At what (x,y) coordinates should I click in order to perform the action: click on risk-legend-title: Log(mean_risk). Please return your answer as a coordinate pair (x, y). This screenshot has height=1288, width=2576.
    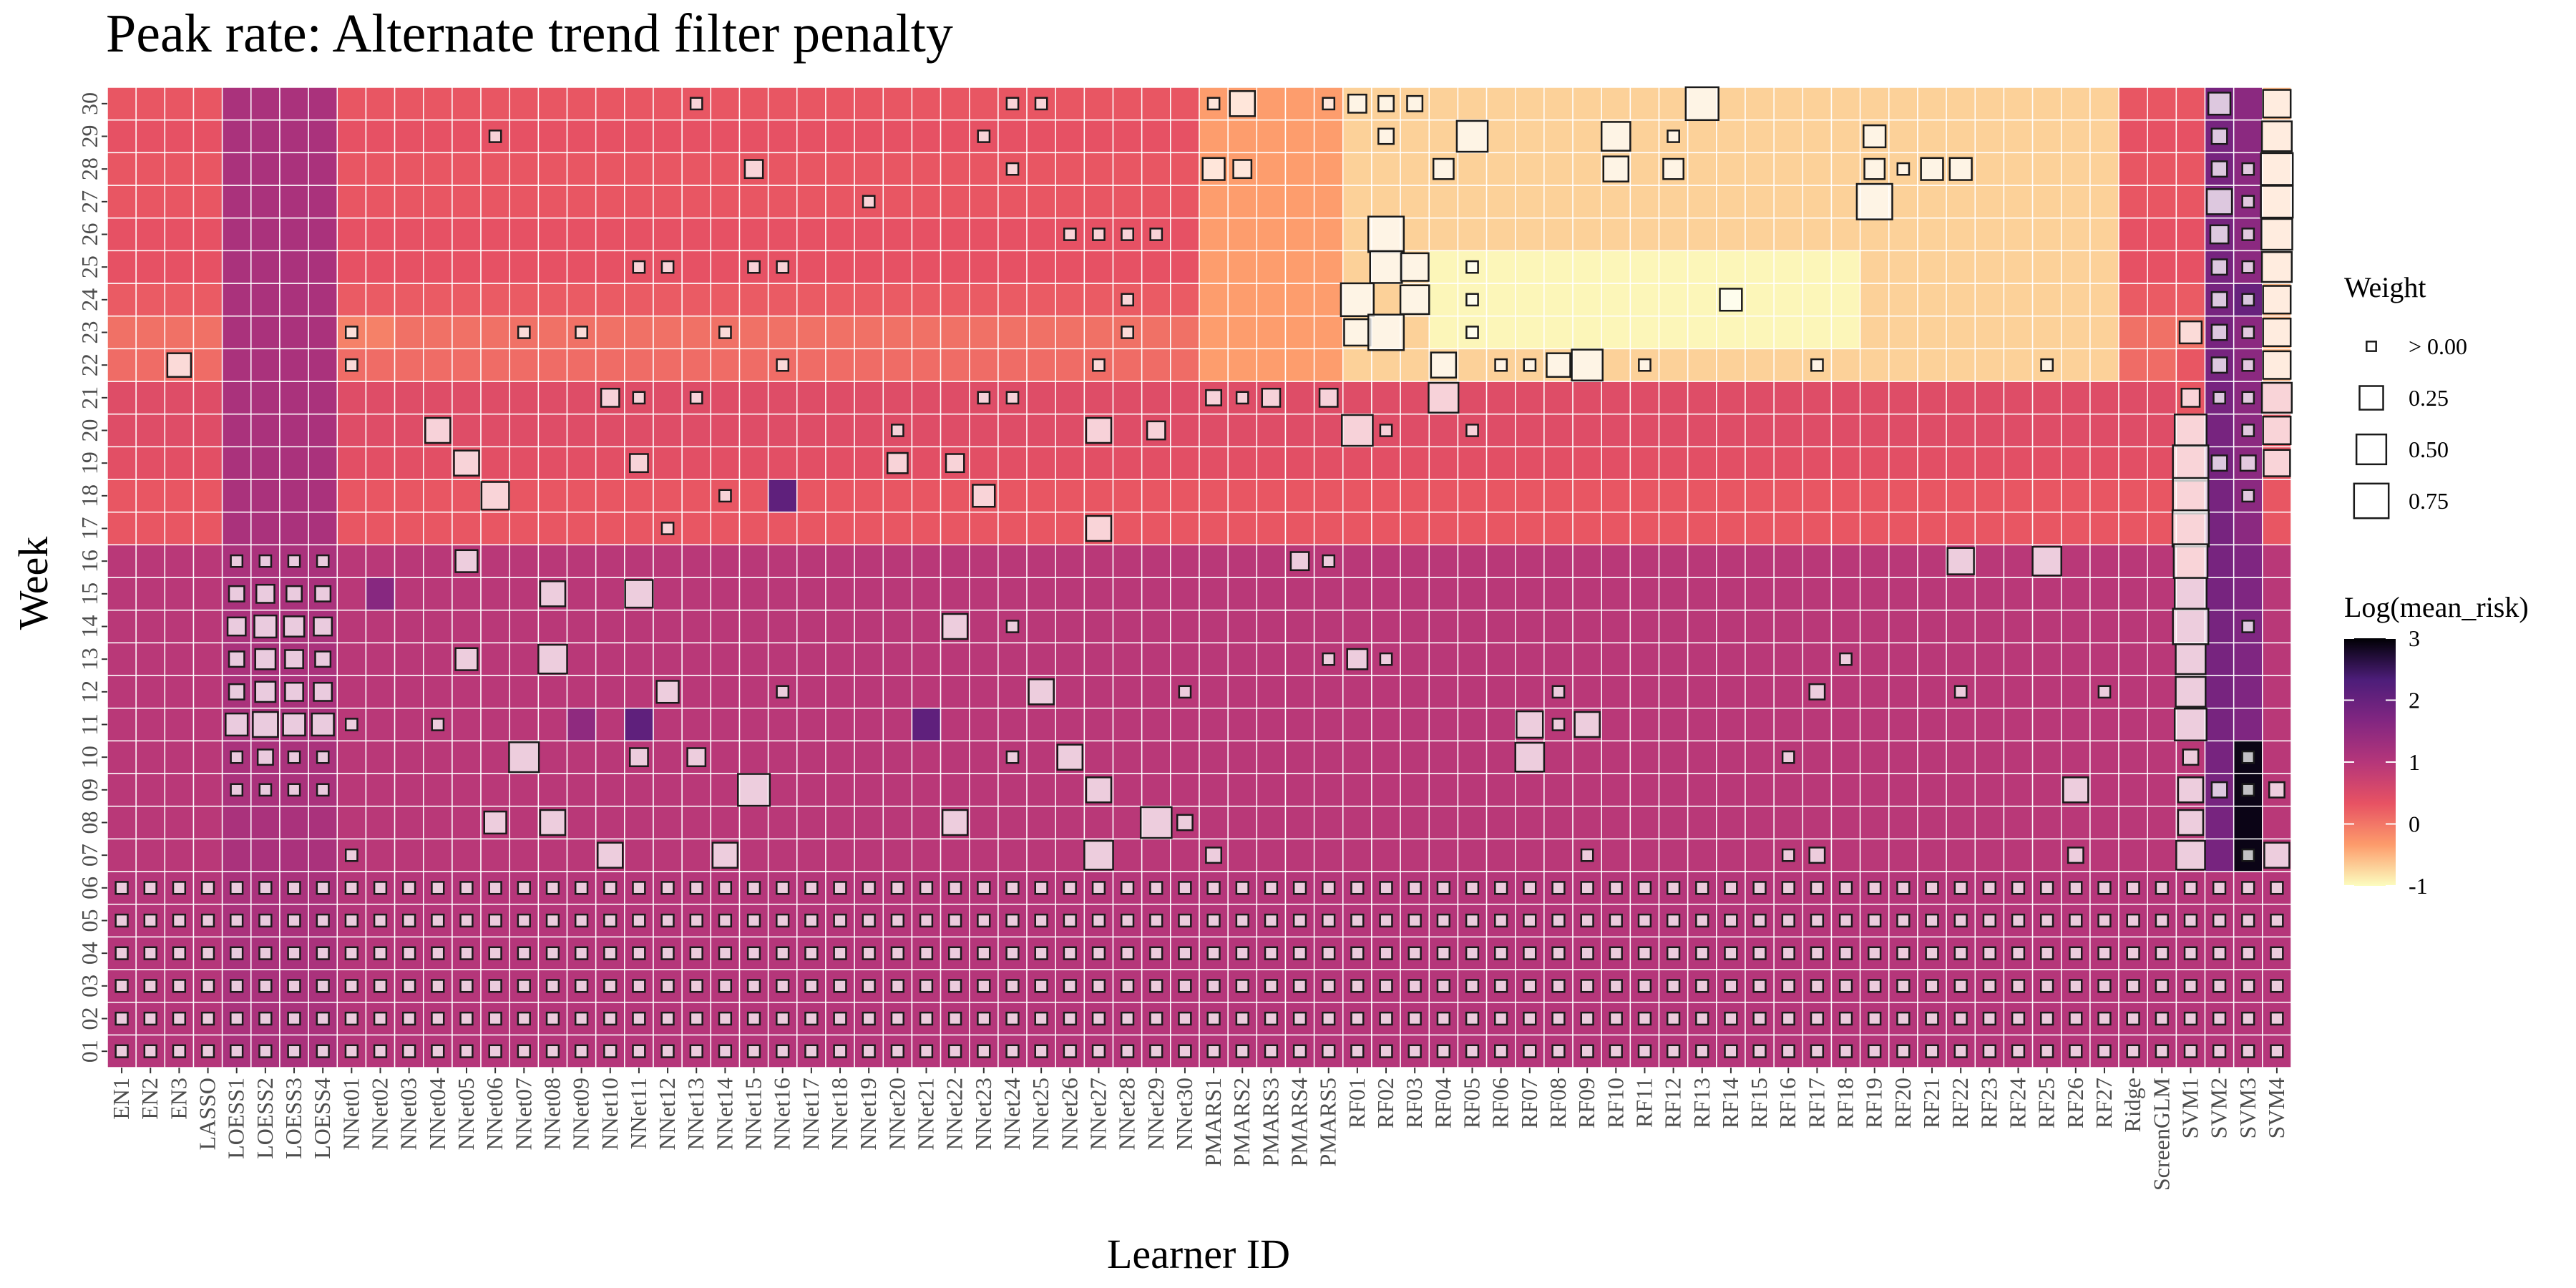
    Looking at the image, I should click on (2436, 607).